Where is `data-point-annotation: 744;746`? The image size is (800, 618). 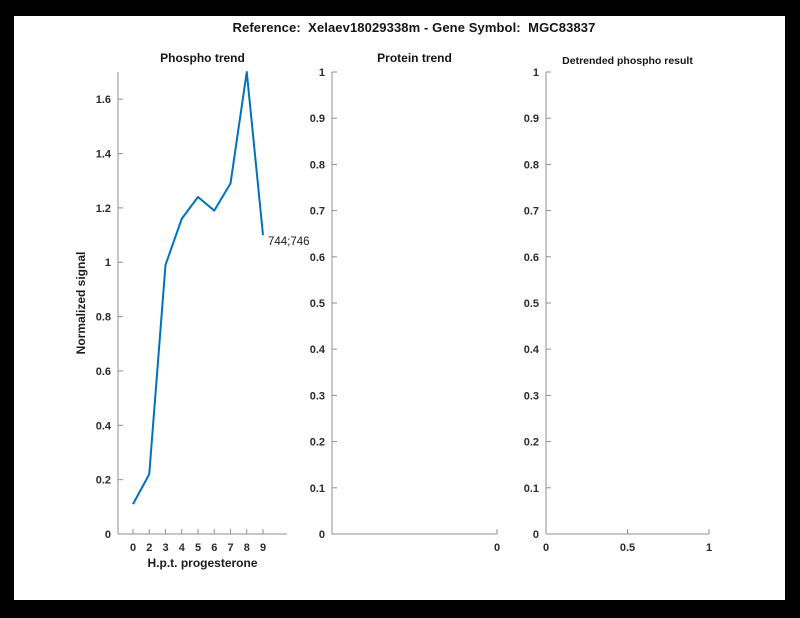 data-point-annotation: 744;746 is located at coordinates (289, 242).